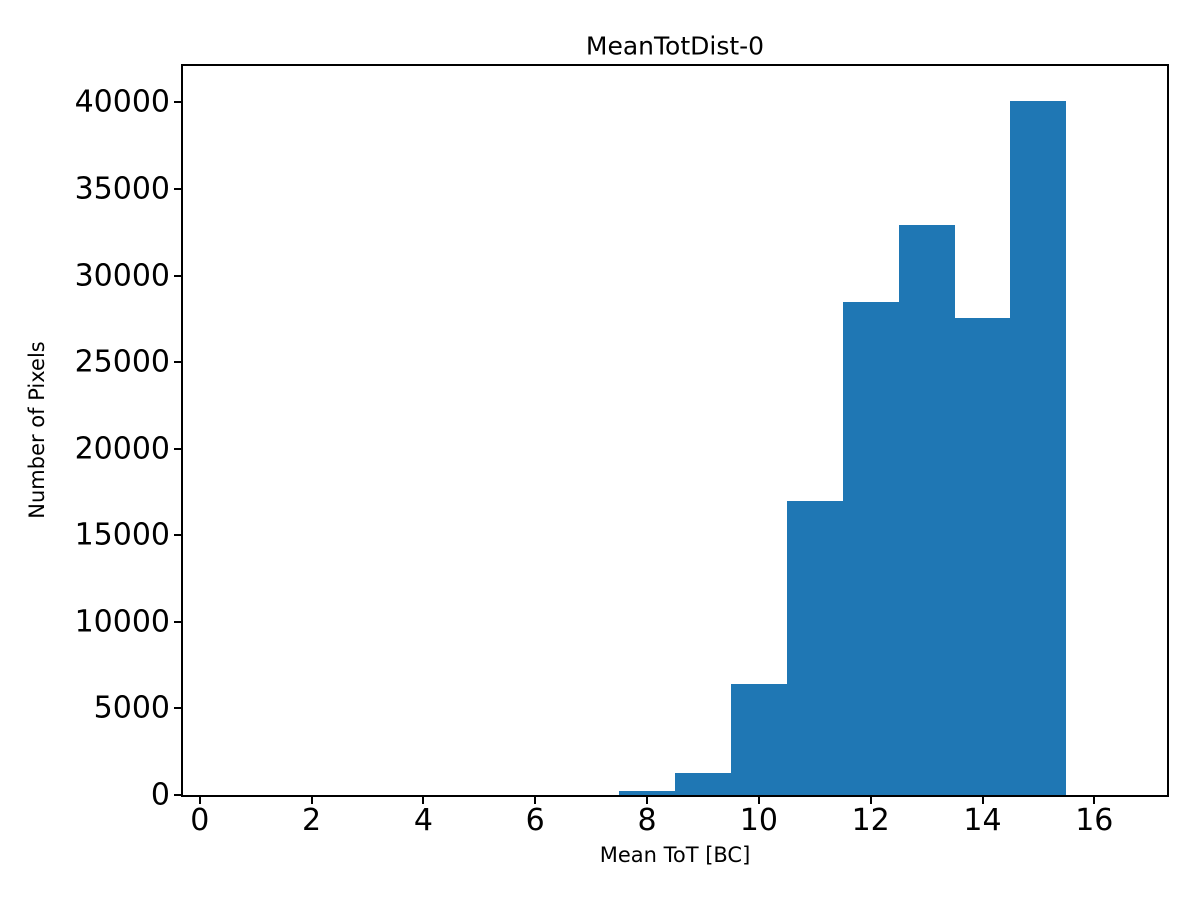 Image resolution: width=1200 pixels, height=900 pixels. I want to click on y-tick-label: 0, so click(160, 795).